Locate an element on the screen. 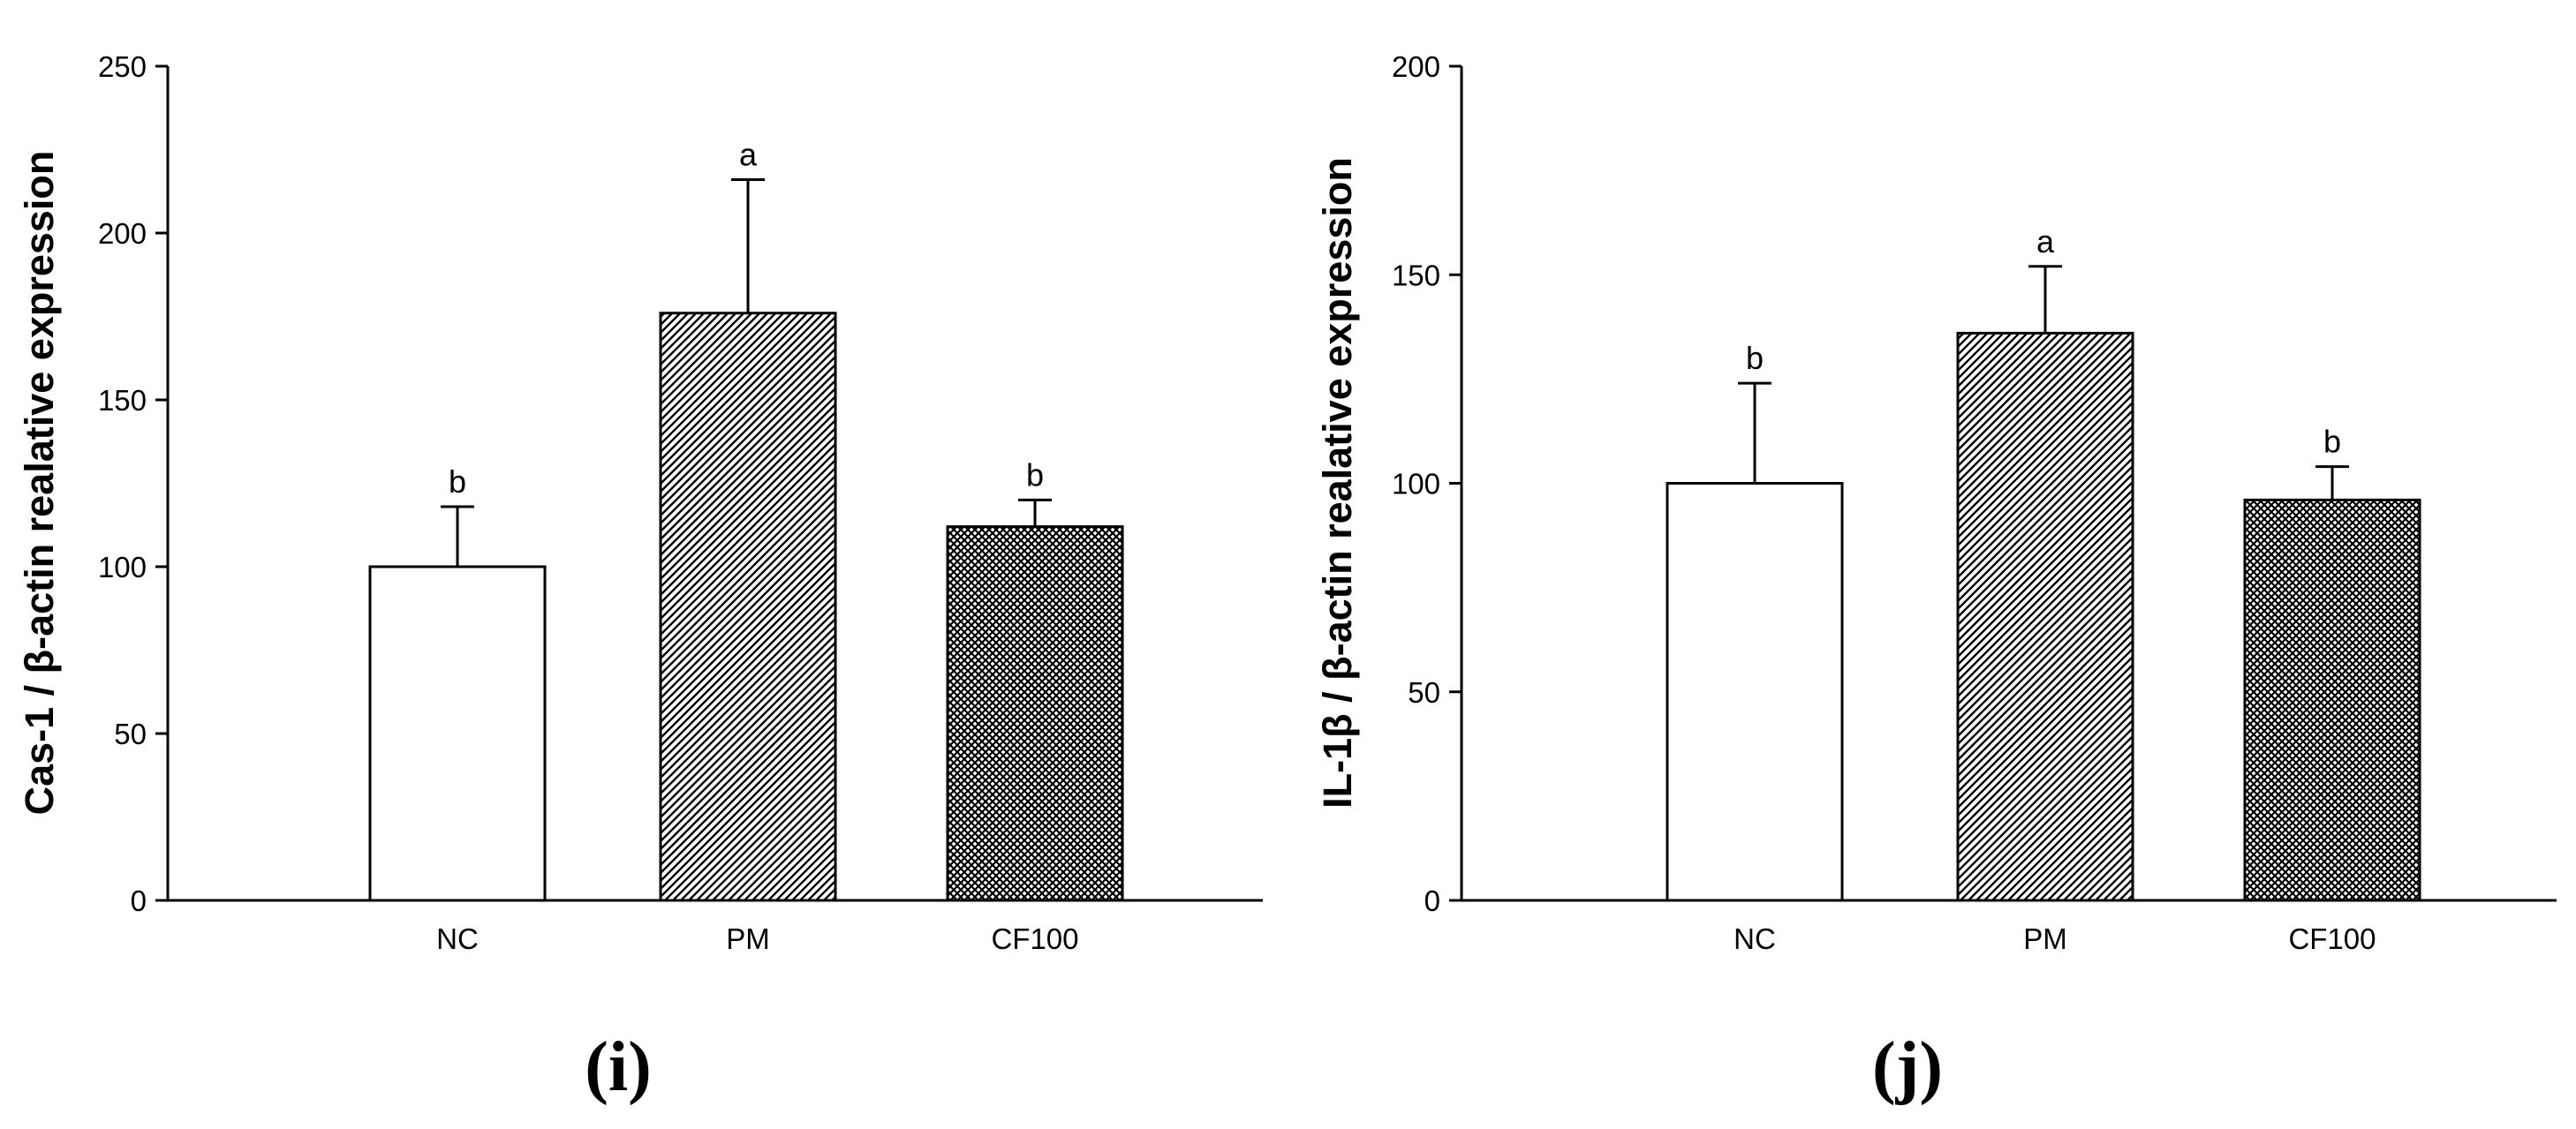 This screenshot has width=2576, height=1129. panel-label: (j) is located at coordinates (1908, 1067).